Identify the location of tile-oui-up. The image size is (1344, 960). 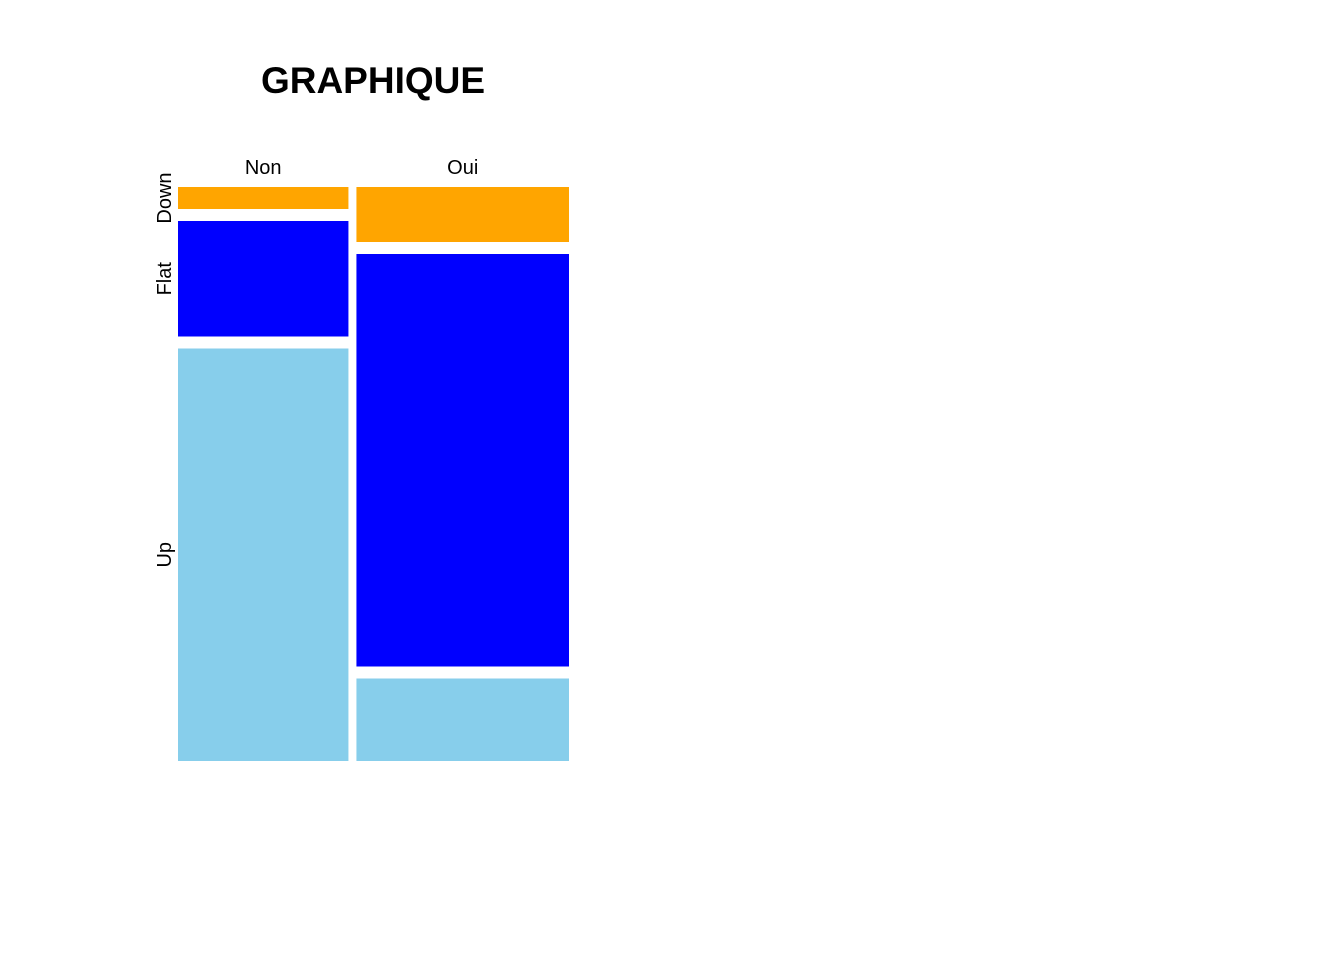
(462, 719).